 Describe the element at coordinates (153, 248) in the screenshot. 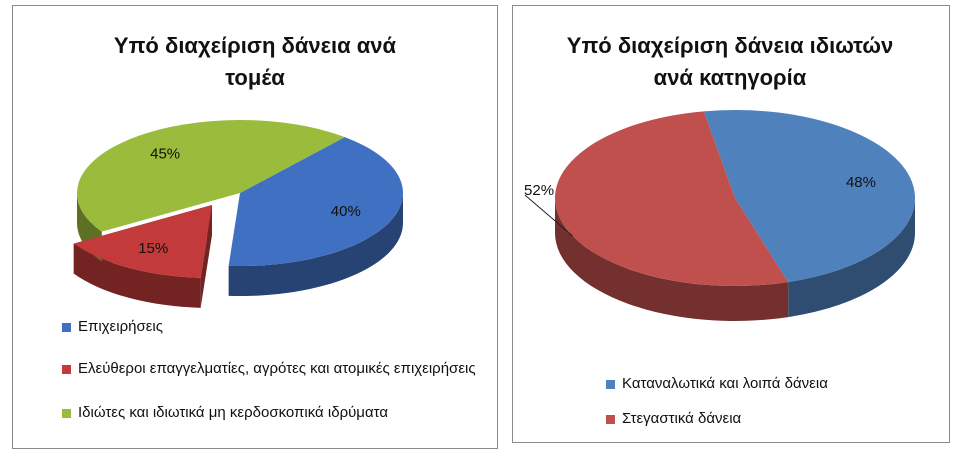

I see `data-label: 15%` at that location.